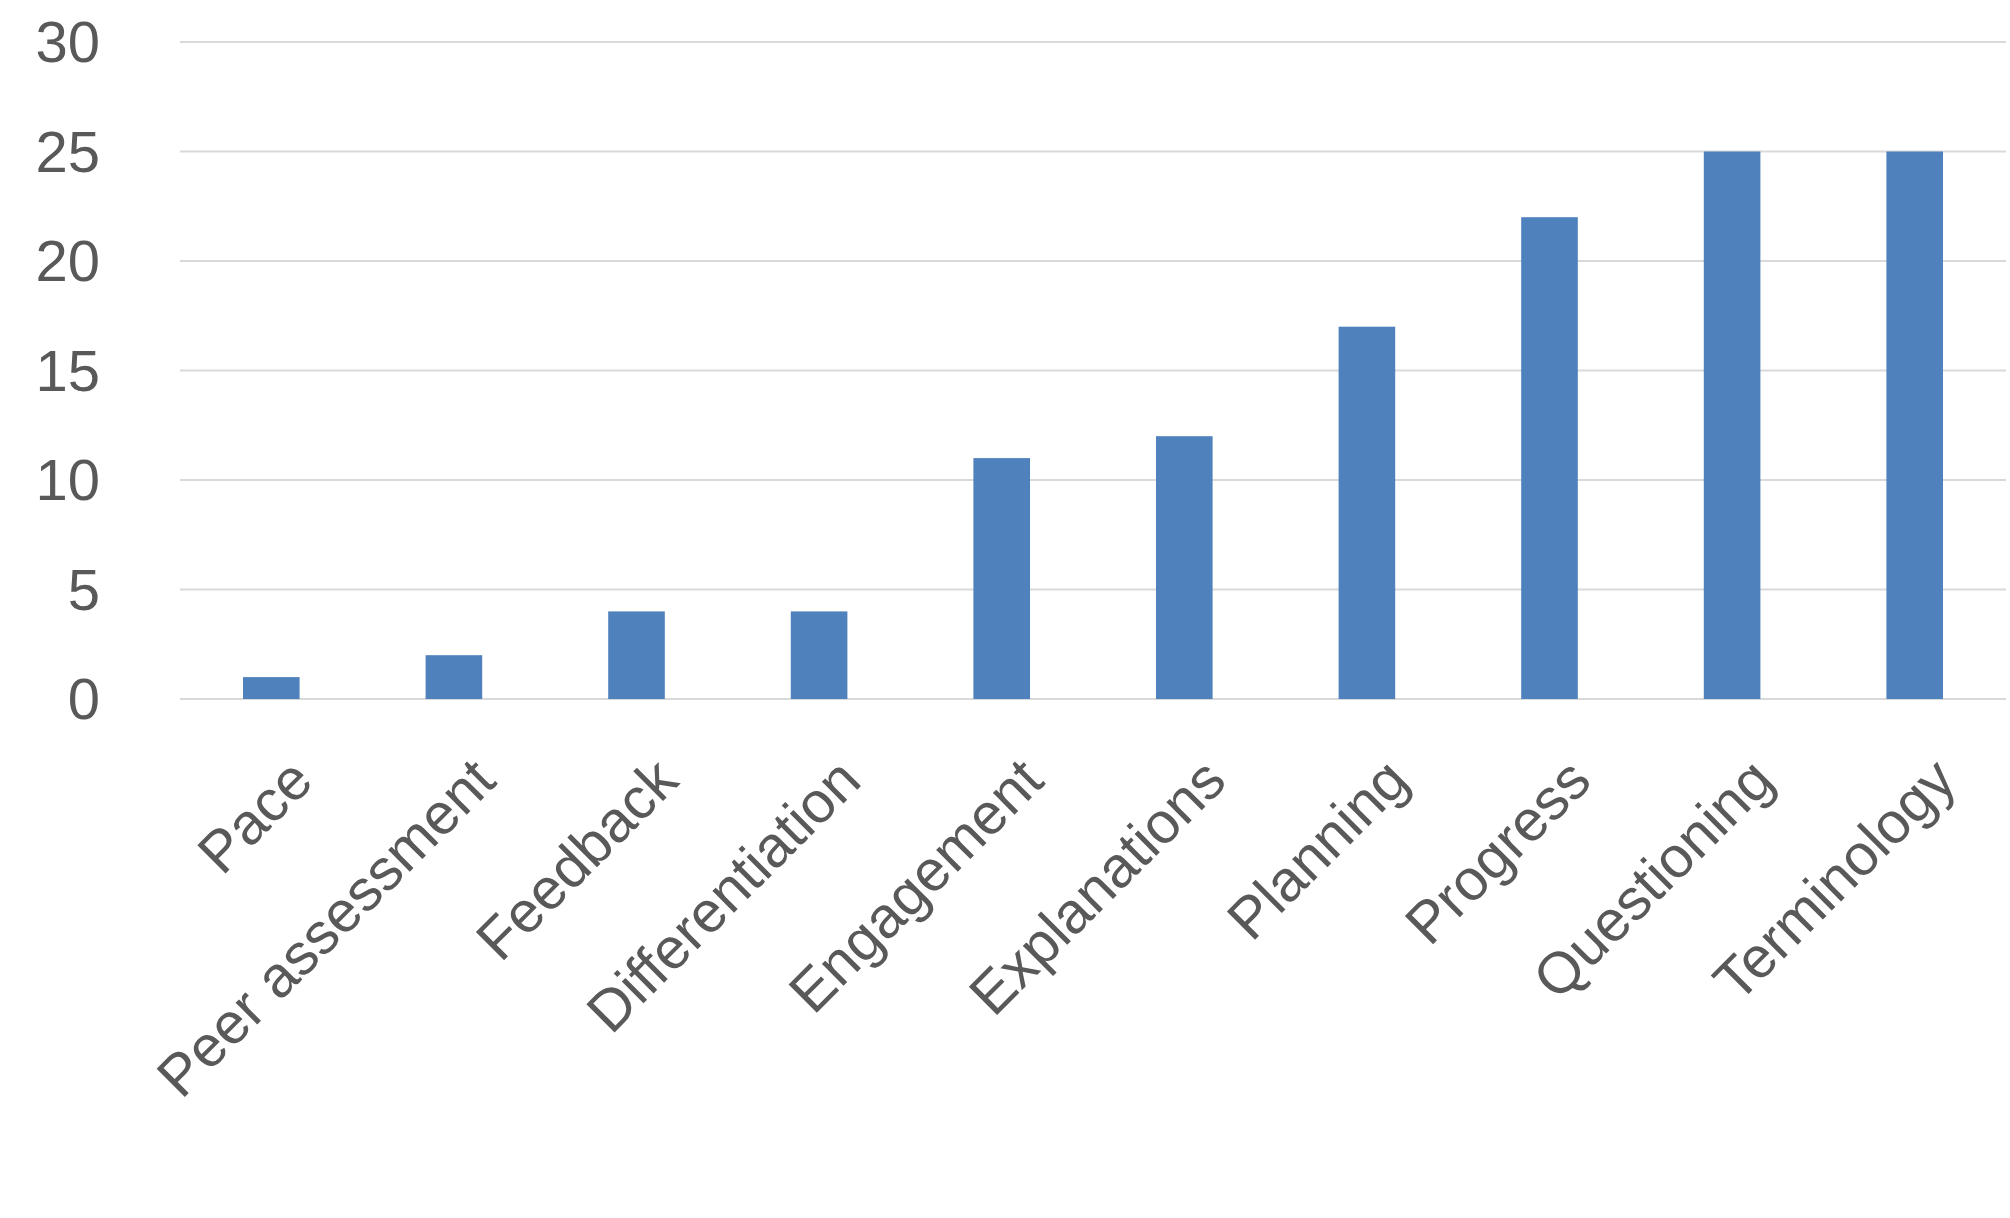  I want to click on y-tick-label: 20, so click(67, 261).